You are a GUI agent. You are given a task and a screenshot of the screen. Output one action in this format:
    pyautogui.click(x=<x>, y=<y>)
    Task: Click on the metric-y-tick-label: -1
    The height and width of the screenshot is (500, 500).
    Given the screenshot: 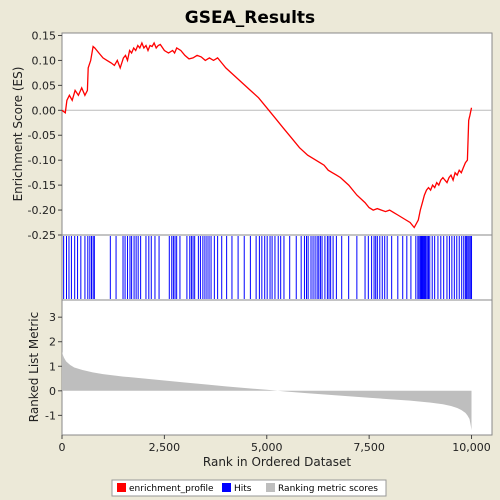 What is the action you would take?
    pyautogui.click(x=50, y=415)
    